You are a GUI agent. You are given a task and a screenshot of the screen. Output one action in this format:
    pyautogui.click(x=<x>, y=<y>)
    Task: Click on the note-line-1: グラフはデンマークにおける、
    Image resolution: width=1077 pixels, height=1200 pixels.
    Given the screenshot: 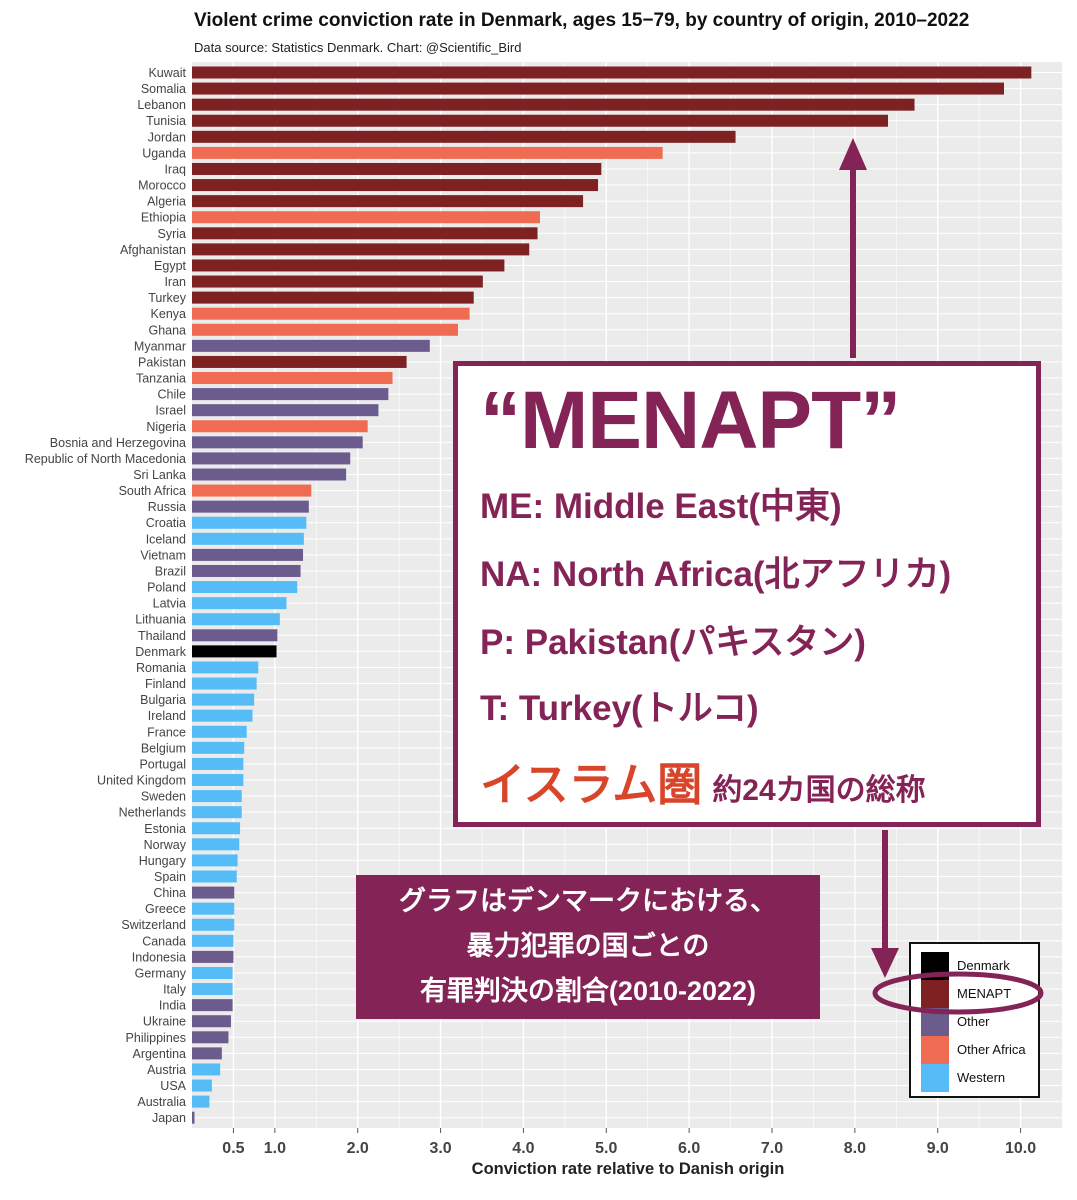 What is the action you would take?
    pyautogui.click(x=588, y=901)
    